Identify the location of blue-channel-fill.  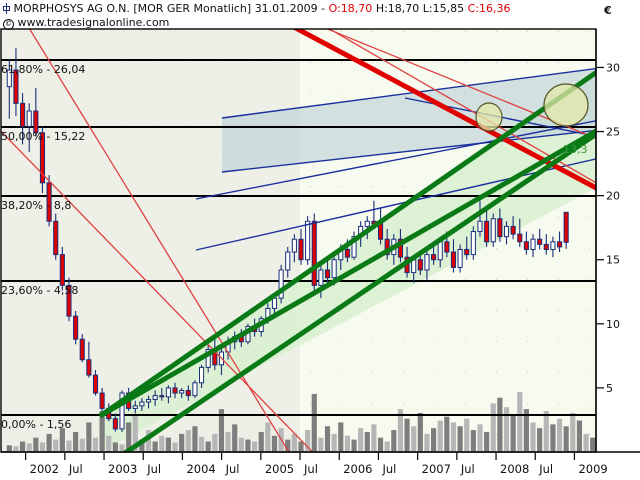
(409, 120).